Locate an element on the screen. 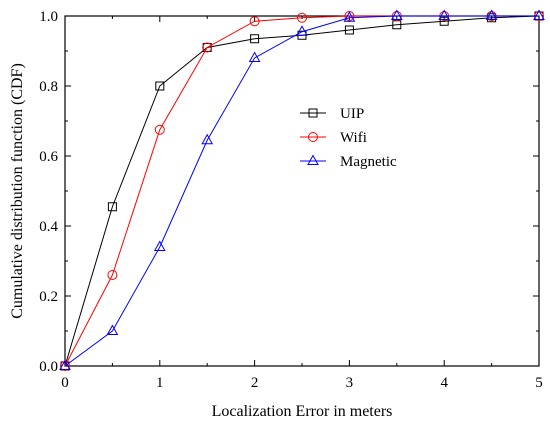 The width and height of the screenshot is (550, 429). x-axis-title: Localization Error in meters is located at coordinates (302, 411).